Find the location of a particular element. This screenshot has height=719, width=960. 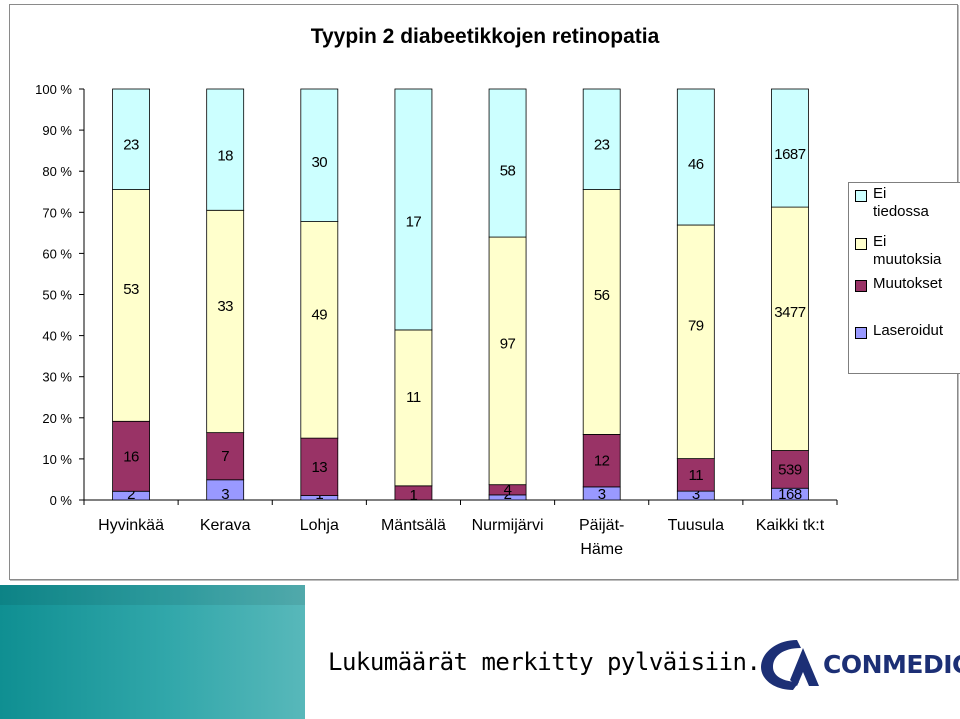

legend-label: Laseroidut is located at coordinates (916, 331).